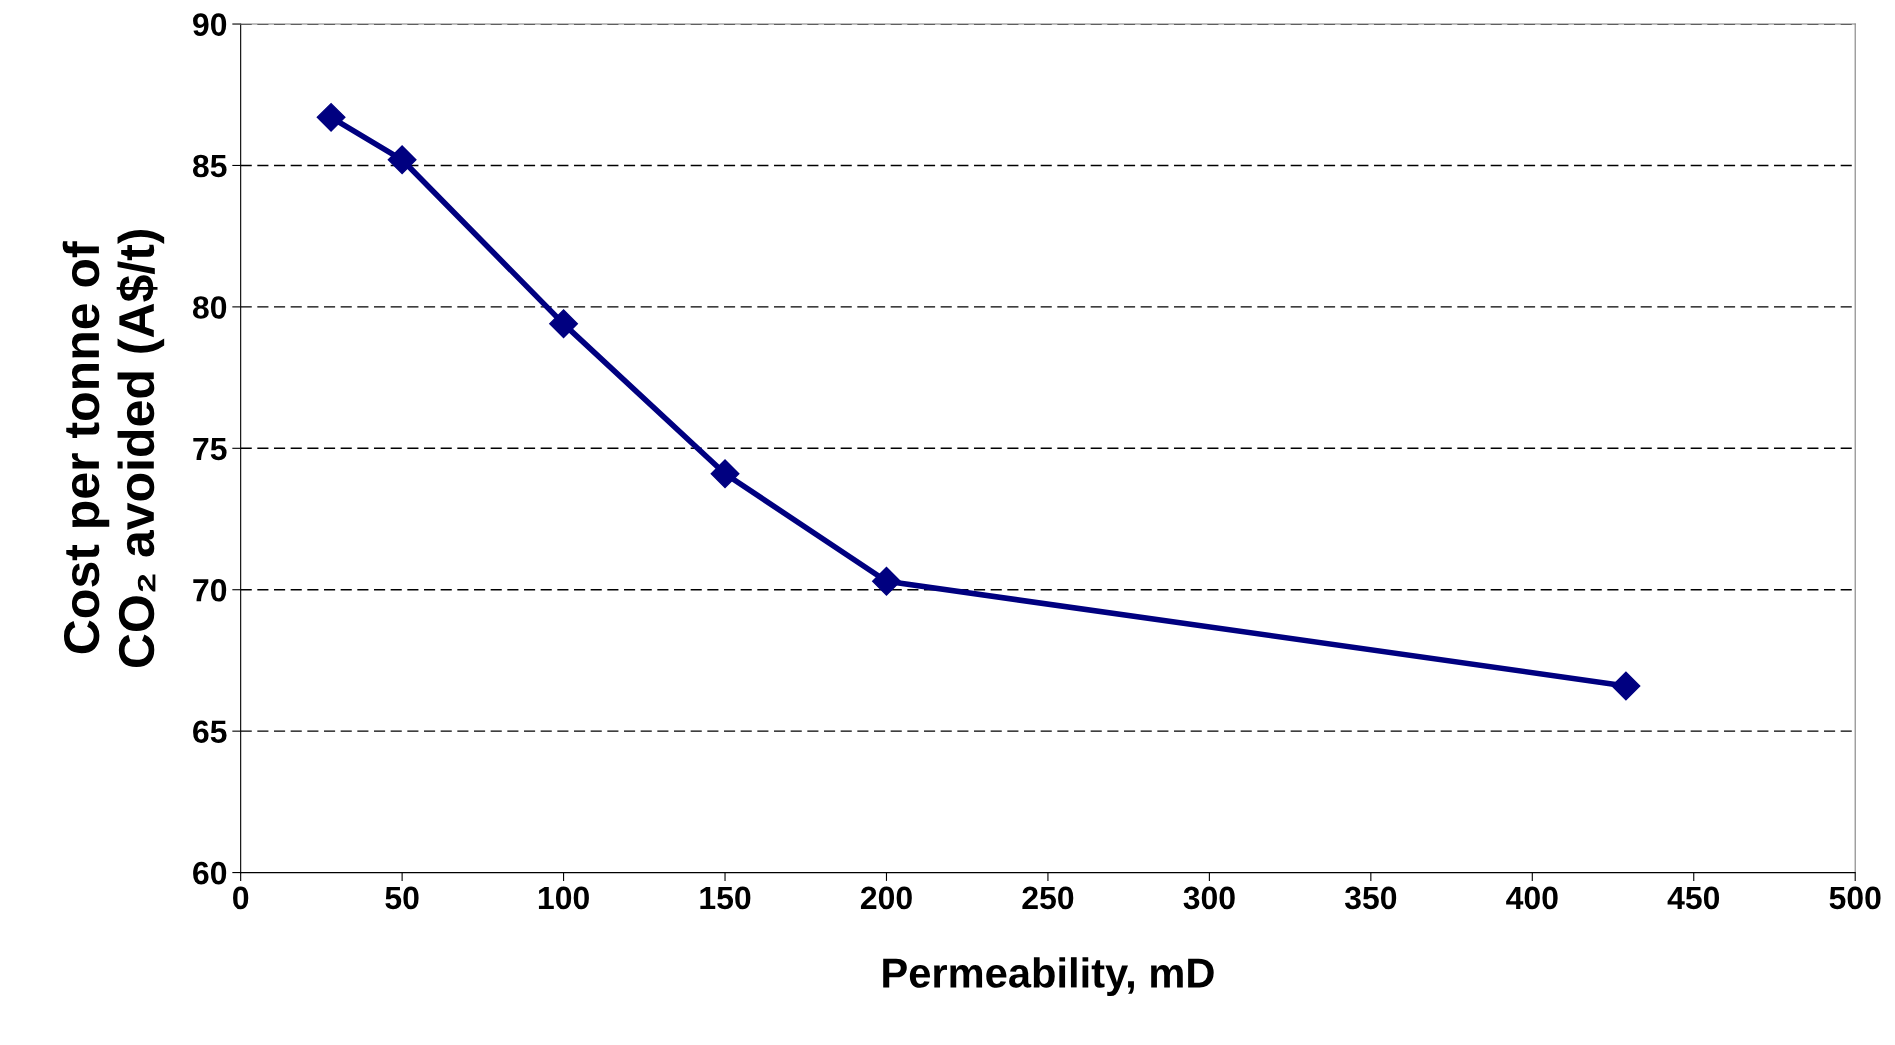  Describe the element at coordinates (210, 732) in the screenshot. I see `y-tick-label: 65` at that location.